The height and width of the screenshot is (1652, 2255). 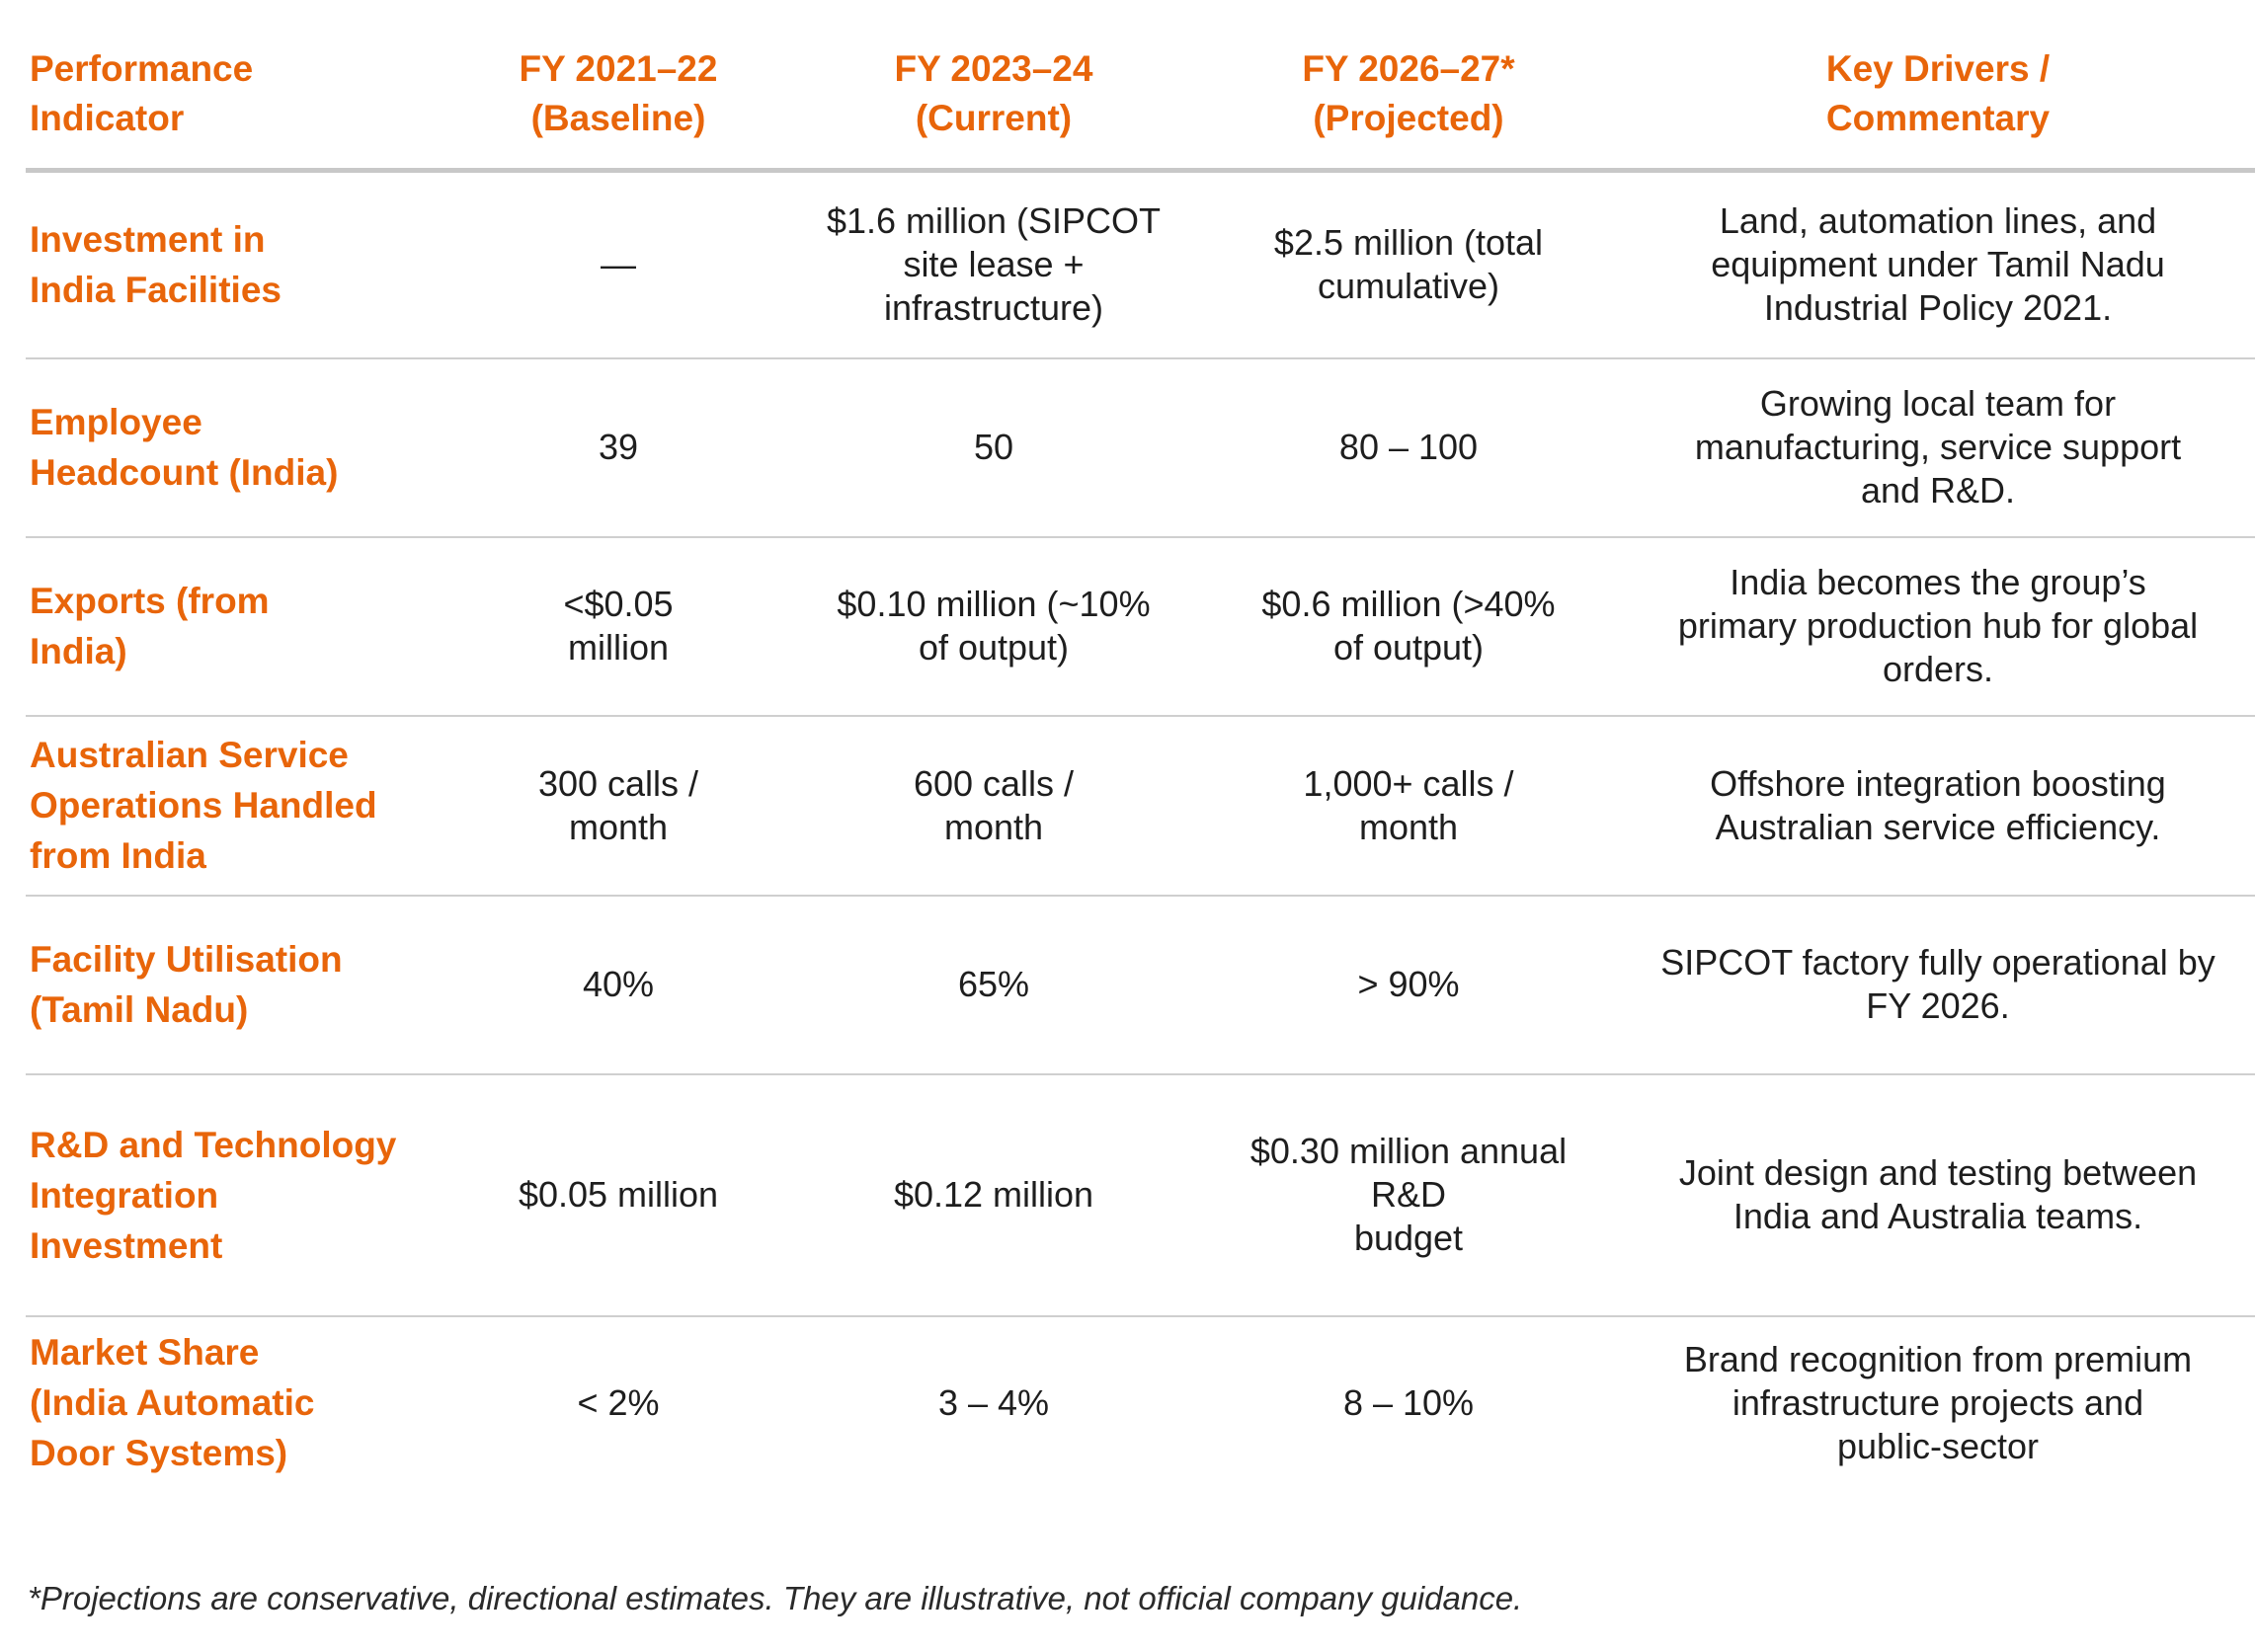 I want to click on projected-cell: $2.5 million (total cumulative), so click(x=1408, y=264).